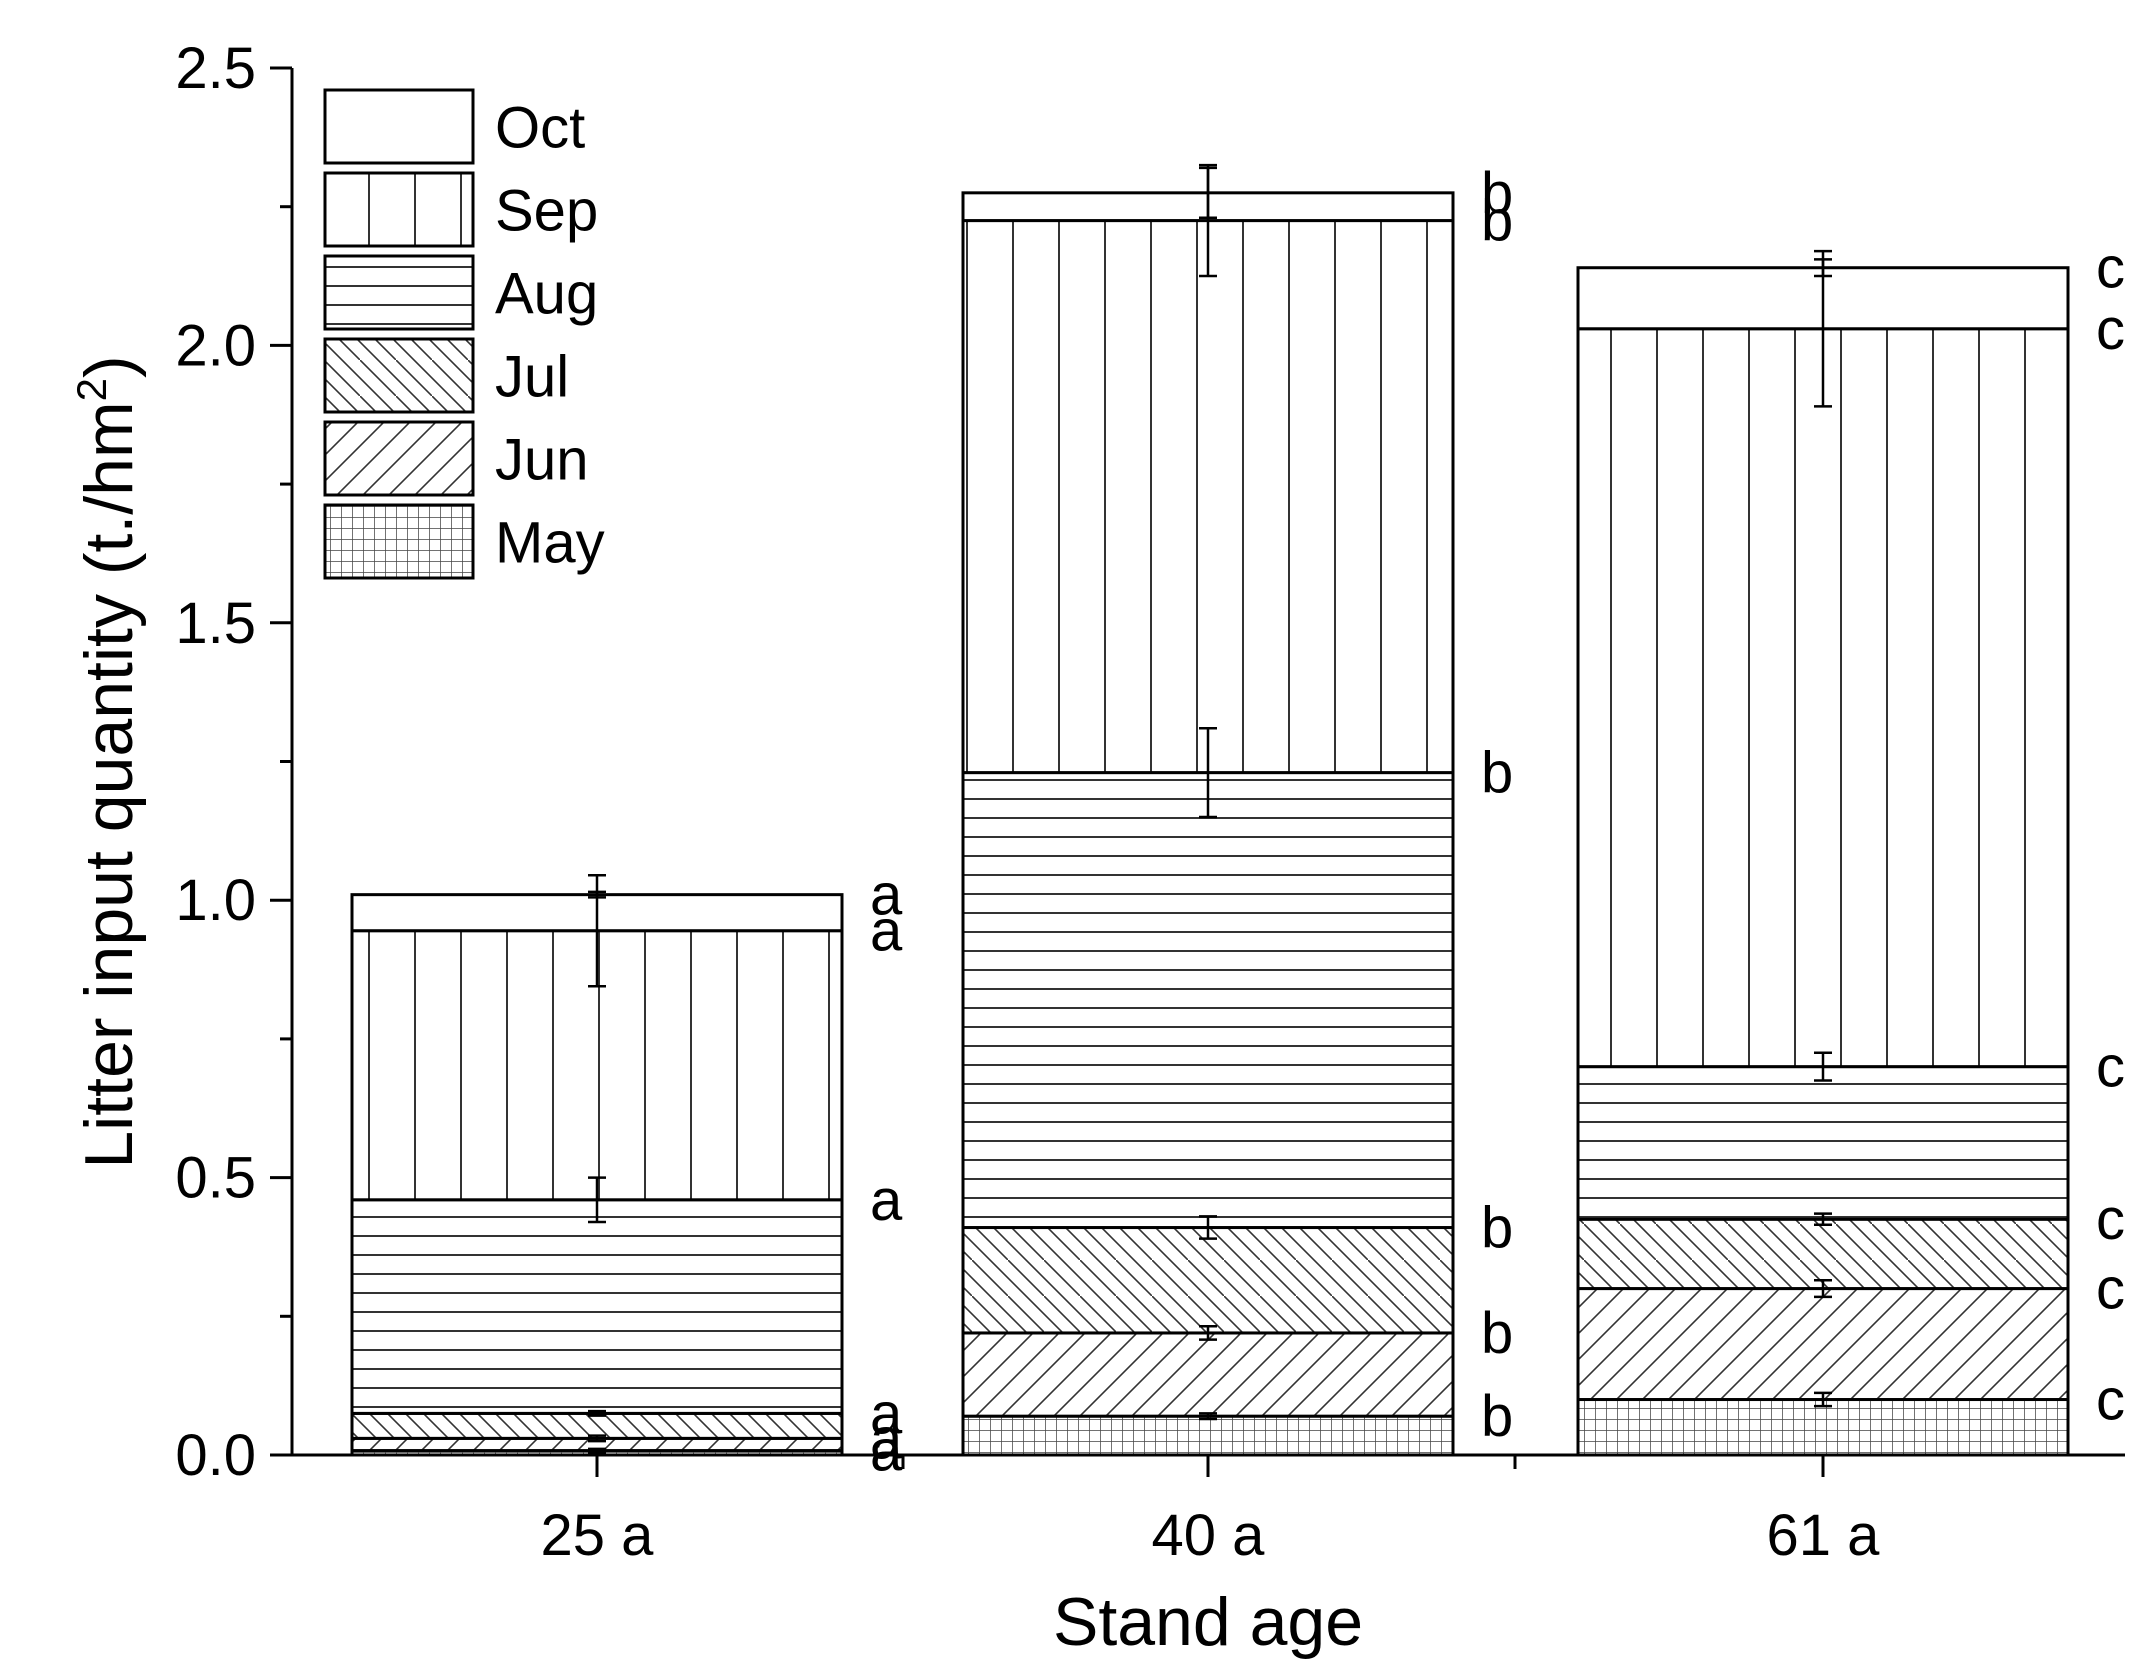 This screenshot has height=1672, width=2149. I want to click on y-tick-label-3: 1.5, so click(215, 623).